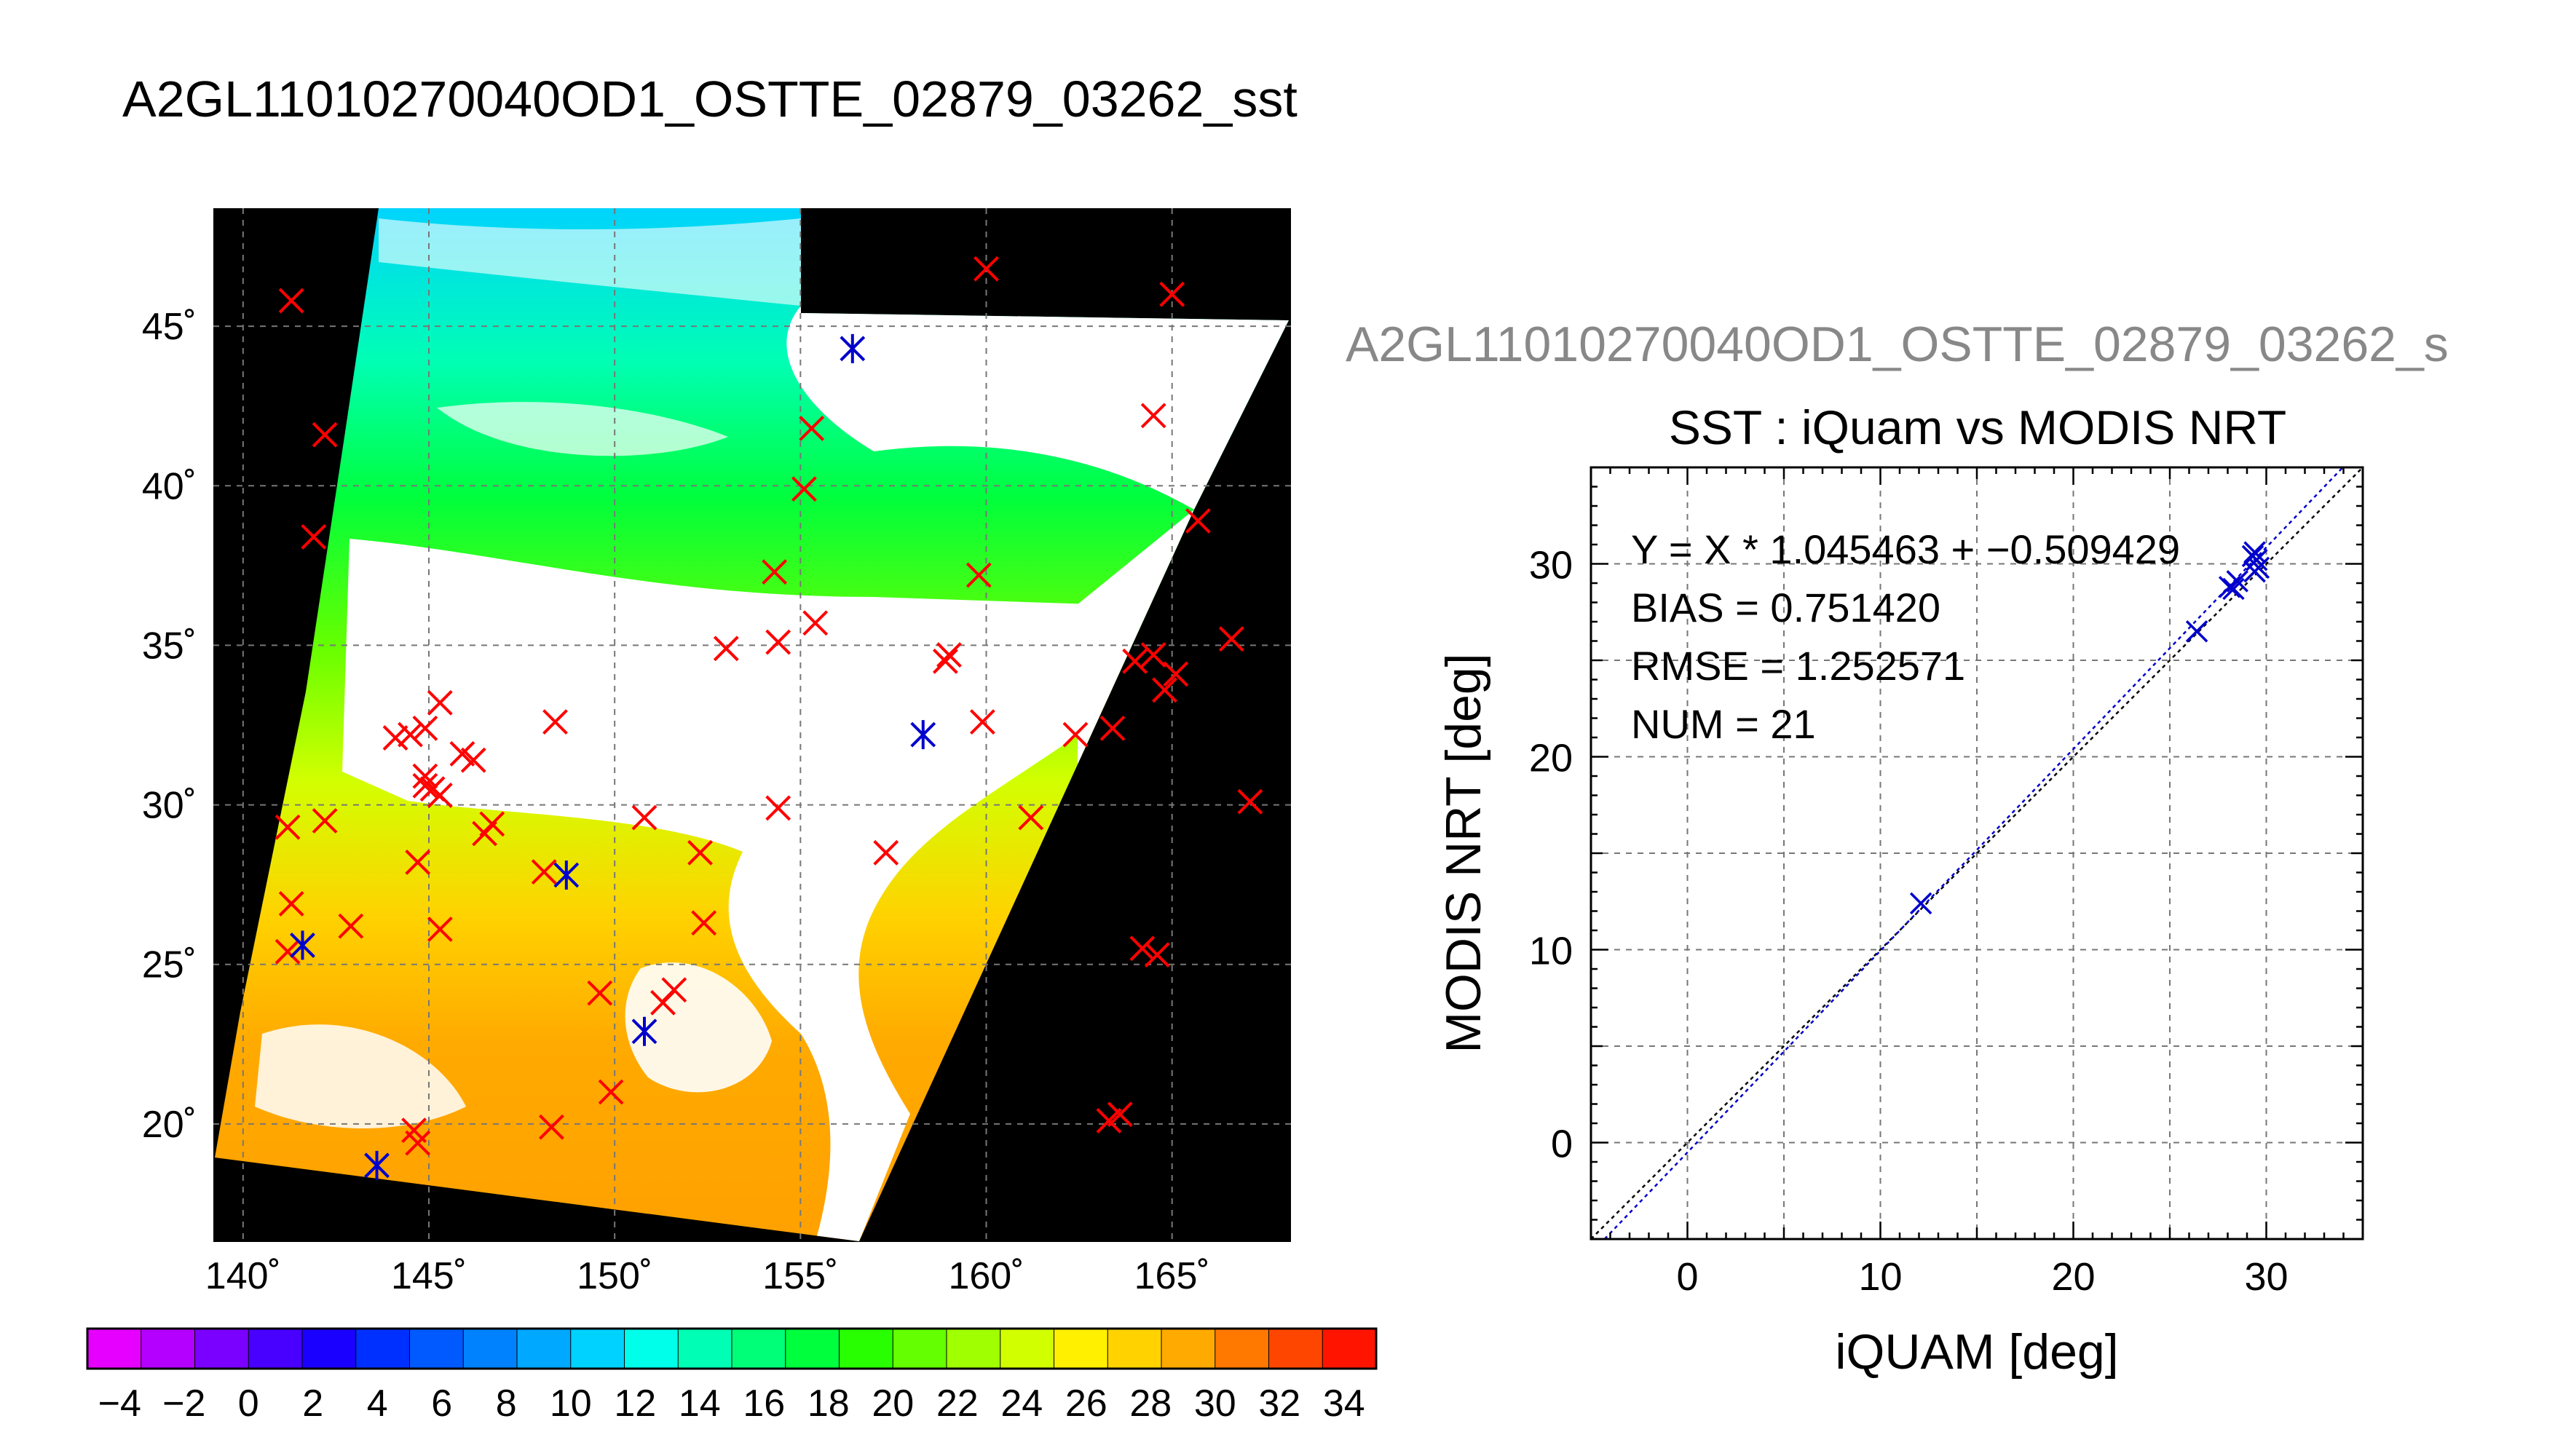 This screenshot has width=2555, height=1456. Describe the element at coordinates (183, 1403) in the screenshot. I see `colorbar-tick-label: −2` at that location.